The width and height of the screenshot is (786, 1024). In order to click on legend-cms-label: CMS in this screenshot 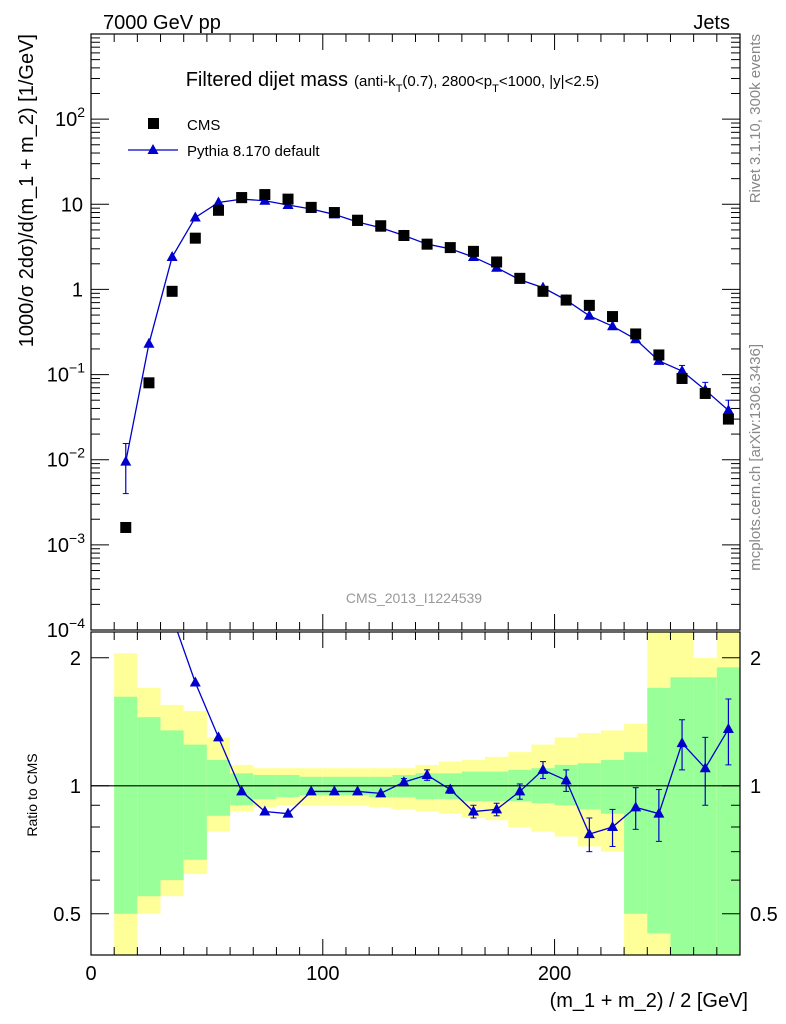, I will do `click(203, 125)`.